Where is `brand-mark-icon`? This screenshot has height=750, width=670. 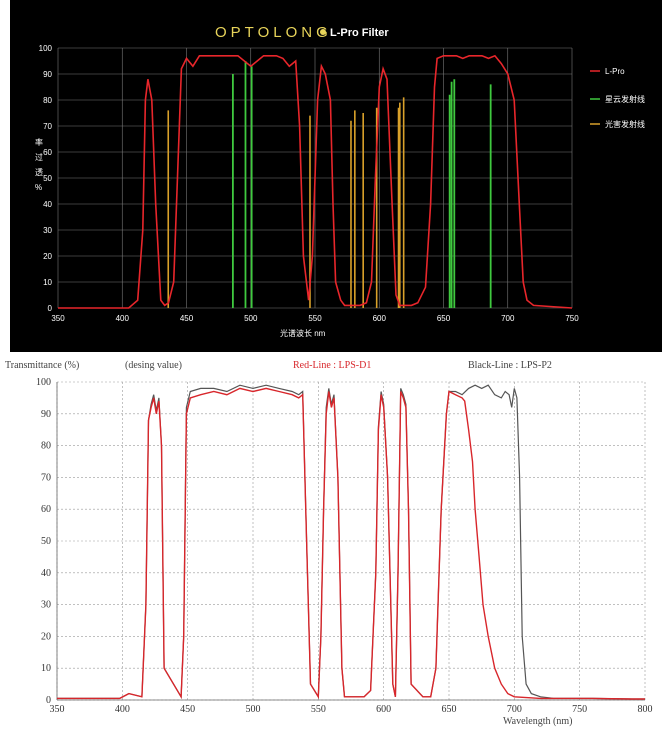
brand-mark-icon is located at coordinates (323, 32).